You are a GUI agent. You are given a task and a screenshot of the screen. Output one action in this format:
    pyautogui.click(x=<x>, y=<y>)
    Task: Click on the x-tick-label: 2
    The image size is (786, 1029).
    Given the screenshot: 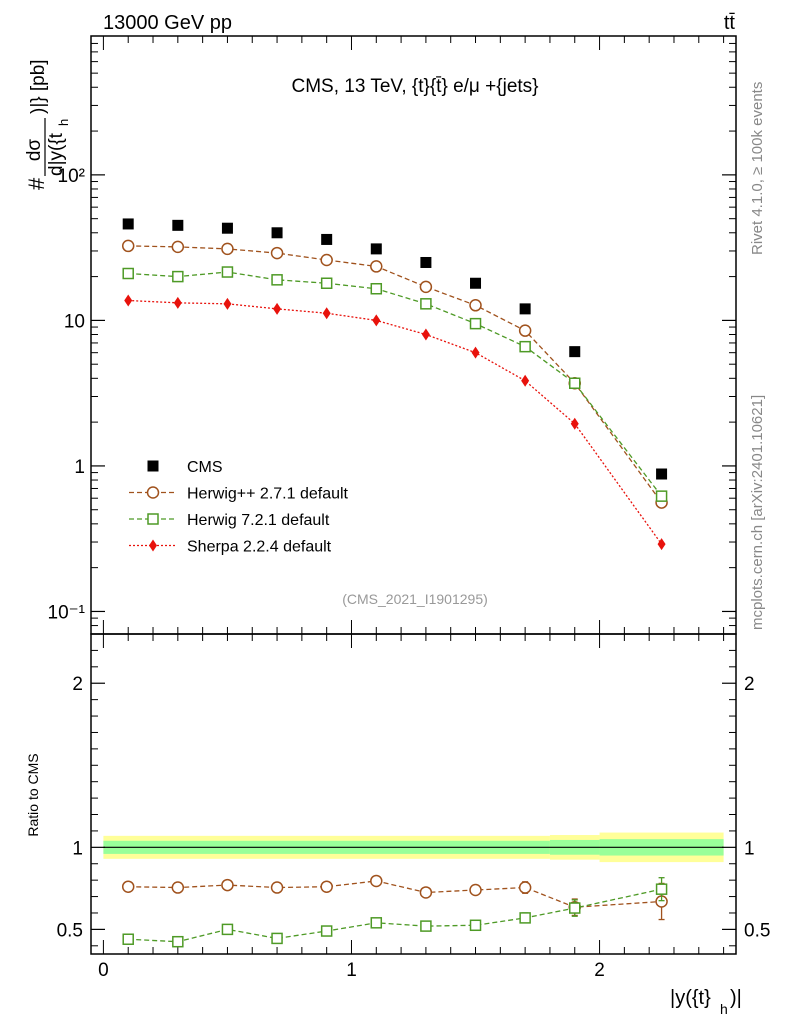 What is the action you would take?
    pyautogui.click(x=599, y=970)
    